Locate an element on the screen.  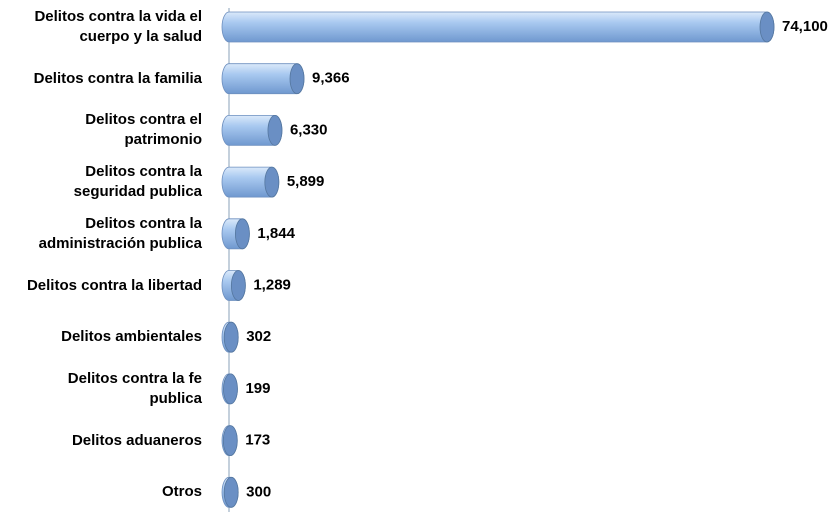
category-label: Otros is located at coordinates (181, 492).